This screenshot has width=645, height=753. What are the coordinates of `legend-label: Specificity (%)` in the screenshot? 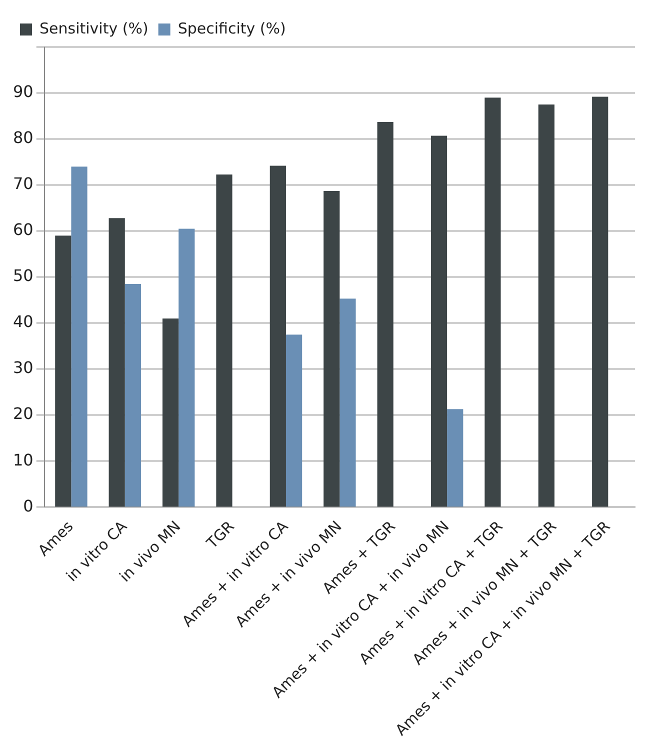 It's located at (232, 28).